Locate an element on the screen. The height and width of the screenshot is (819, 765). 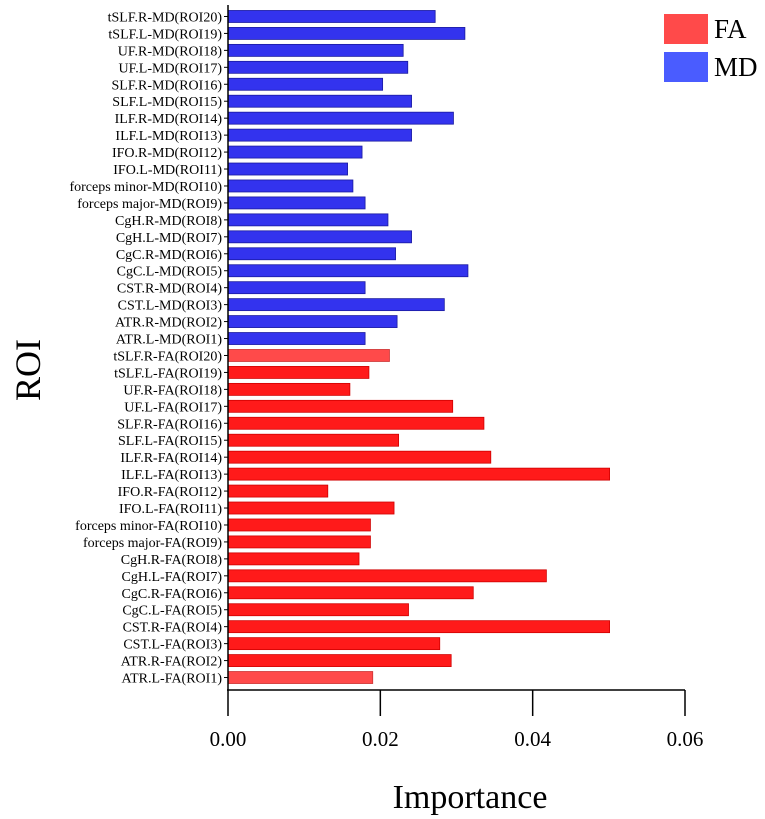
x-tick-label: 0.06 is located at coordinates (685, 739).